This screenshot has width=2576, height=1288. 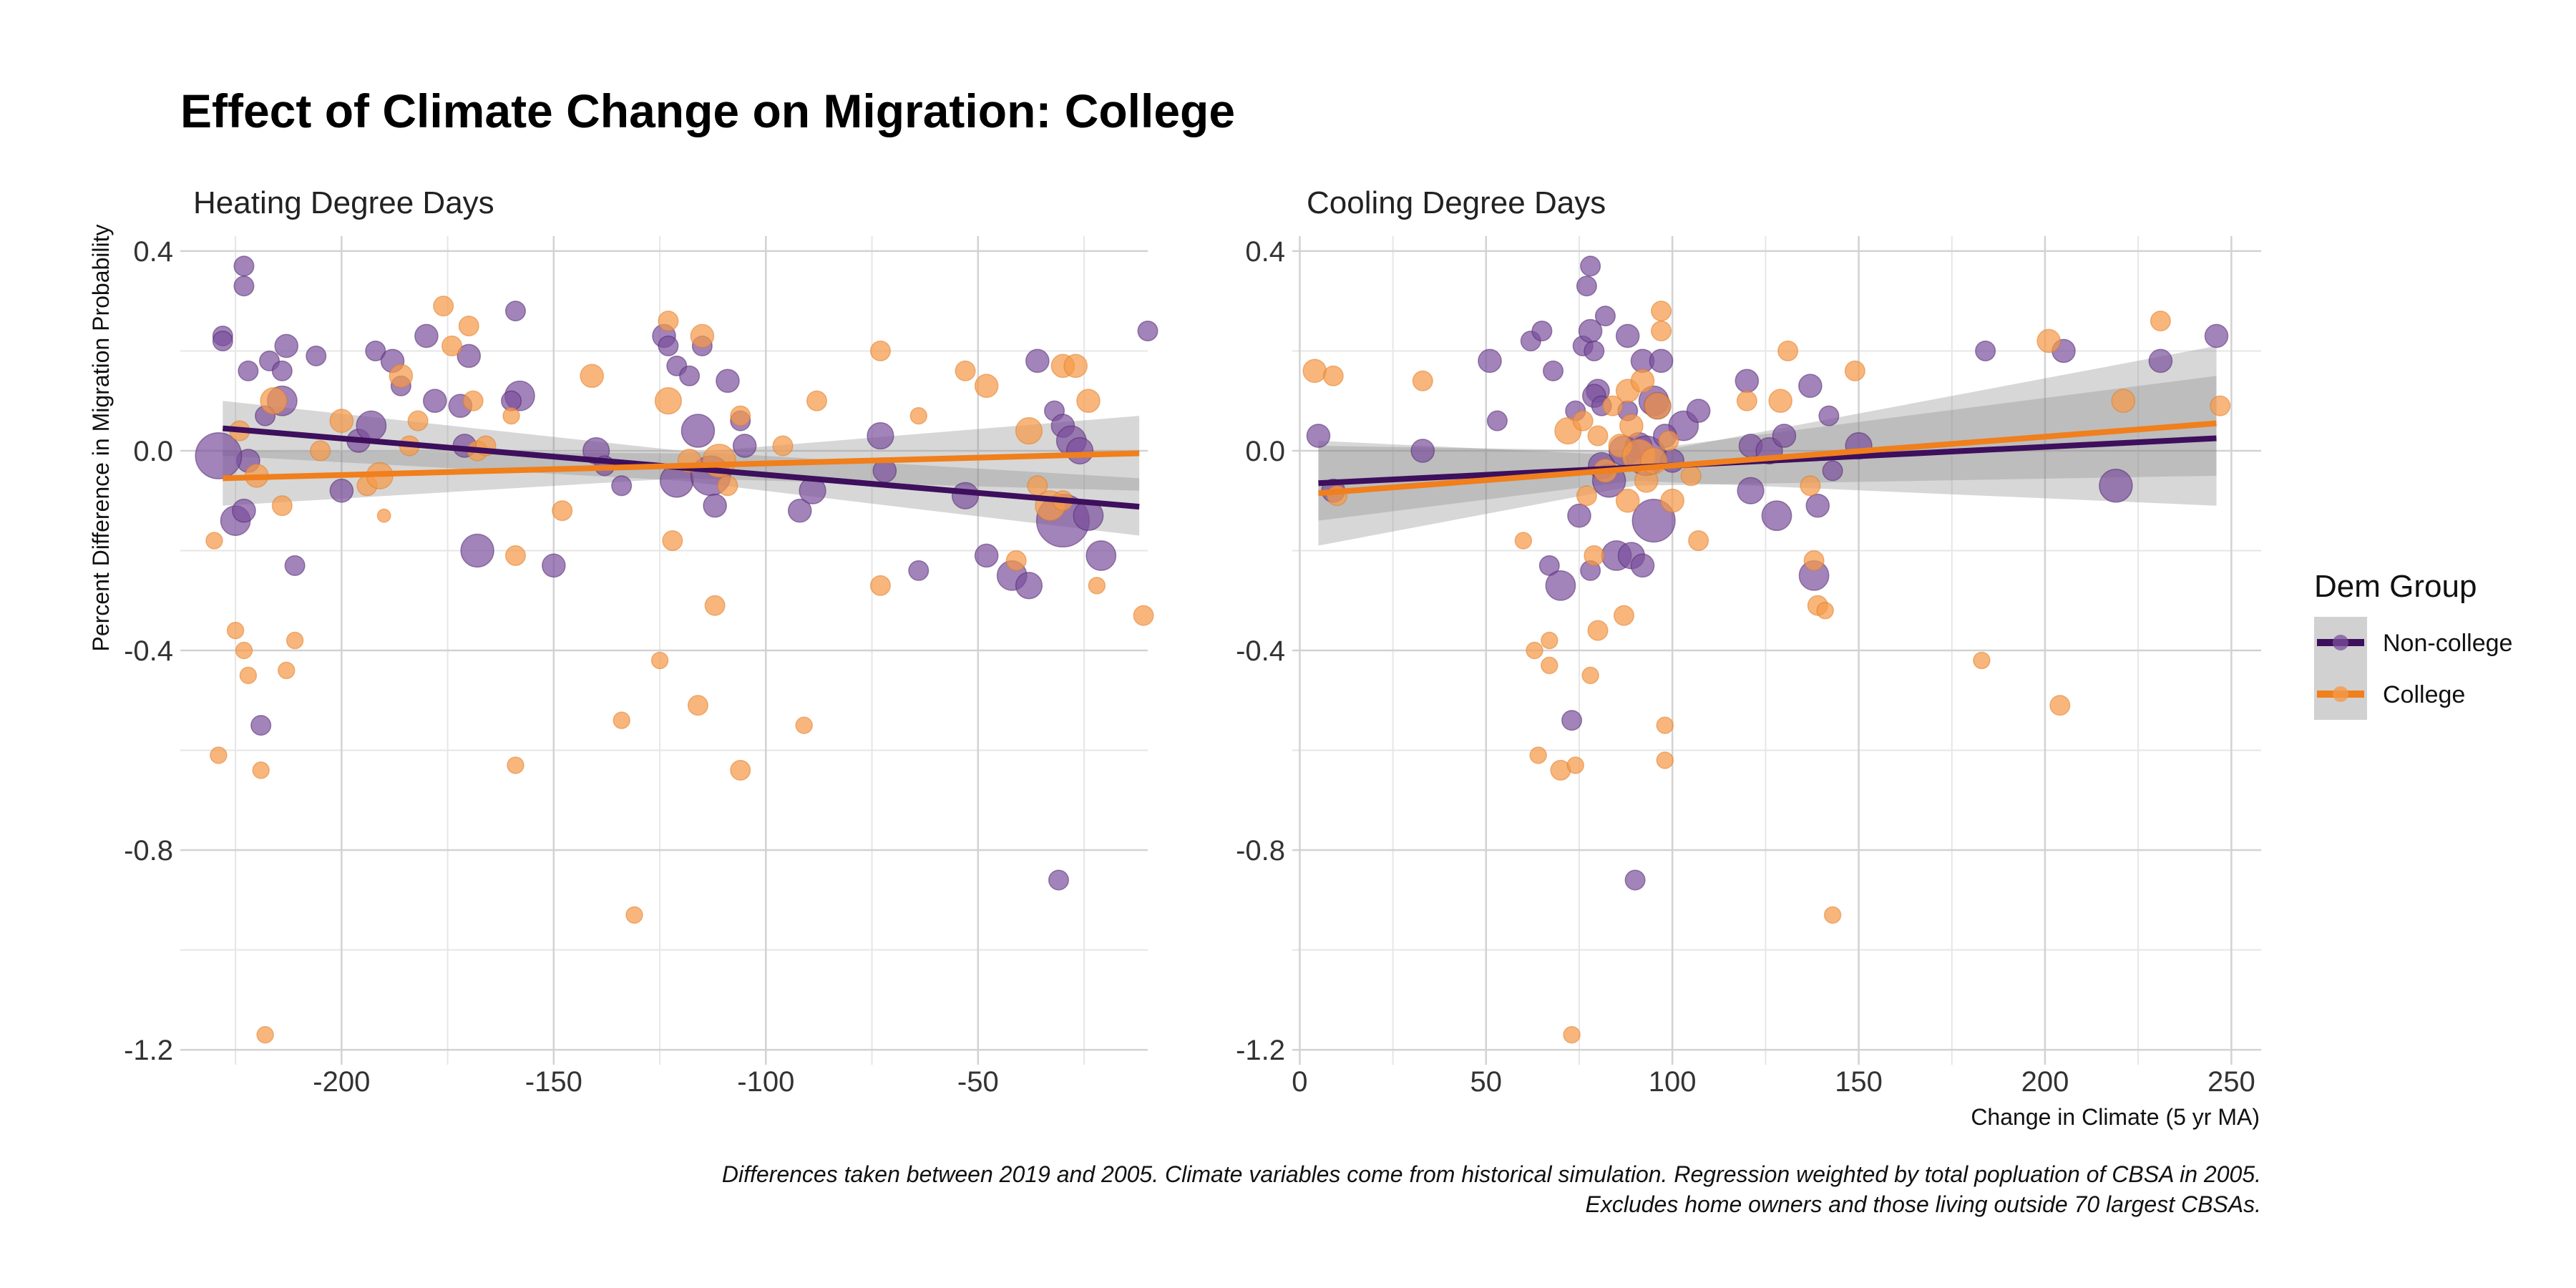 I want to click on y-tick-label: -0.4, so click(x=1260, y=651).